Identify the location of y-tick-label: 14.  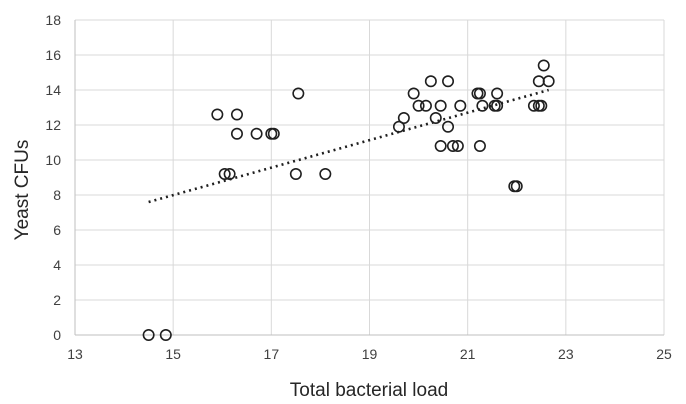
(53, 90).